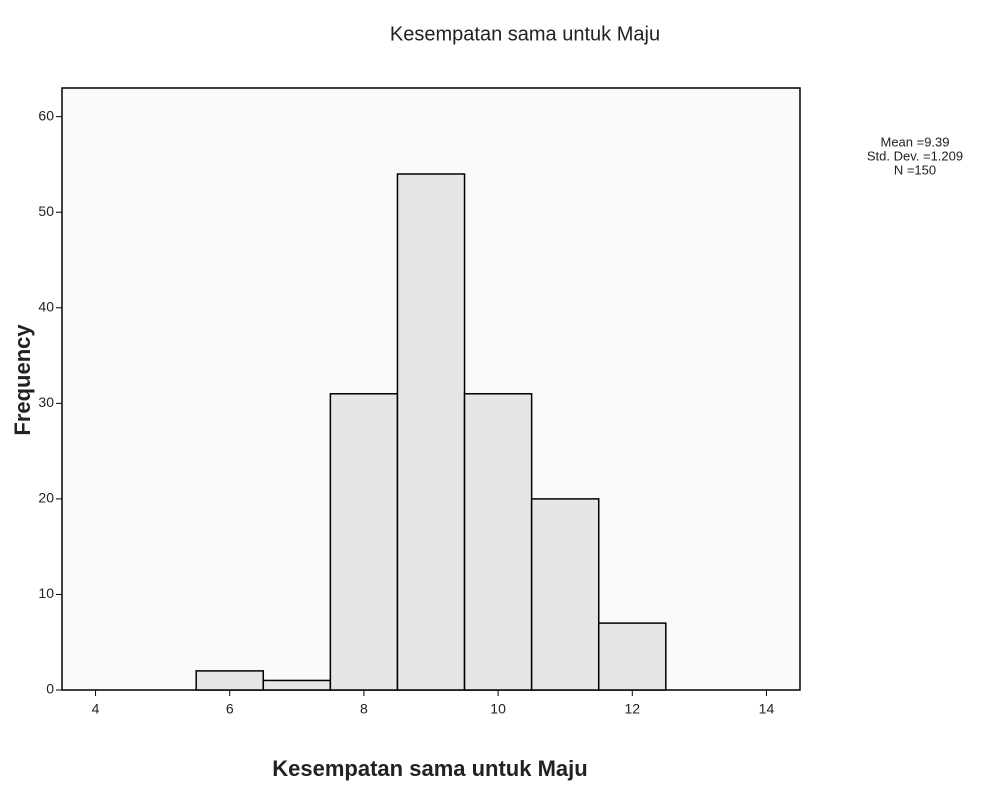 The width and height of the screenshot is (998, 791). I want to click on x-tick-label: 10, so click(498, 709).